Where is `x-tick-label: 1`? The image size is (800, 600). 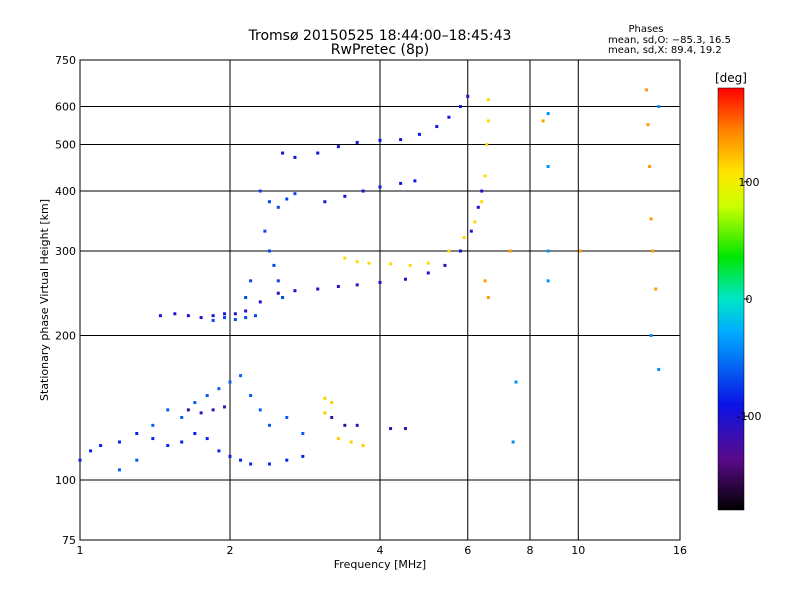
x-tick-label: 1 is located at coordinates (80, 550).